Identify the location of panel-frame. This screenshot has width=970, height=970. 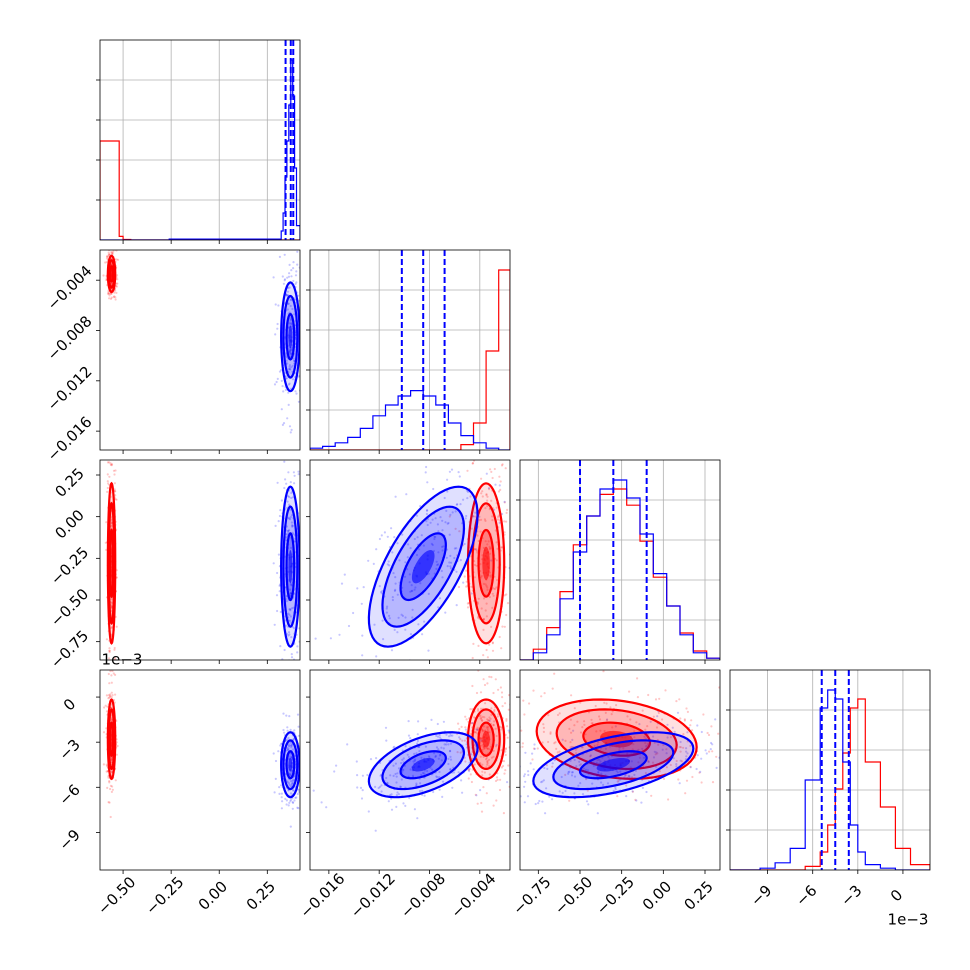
(200, 770).